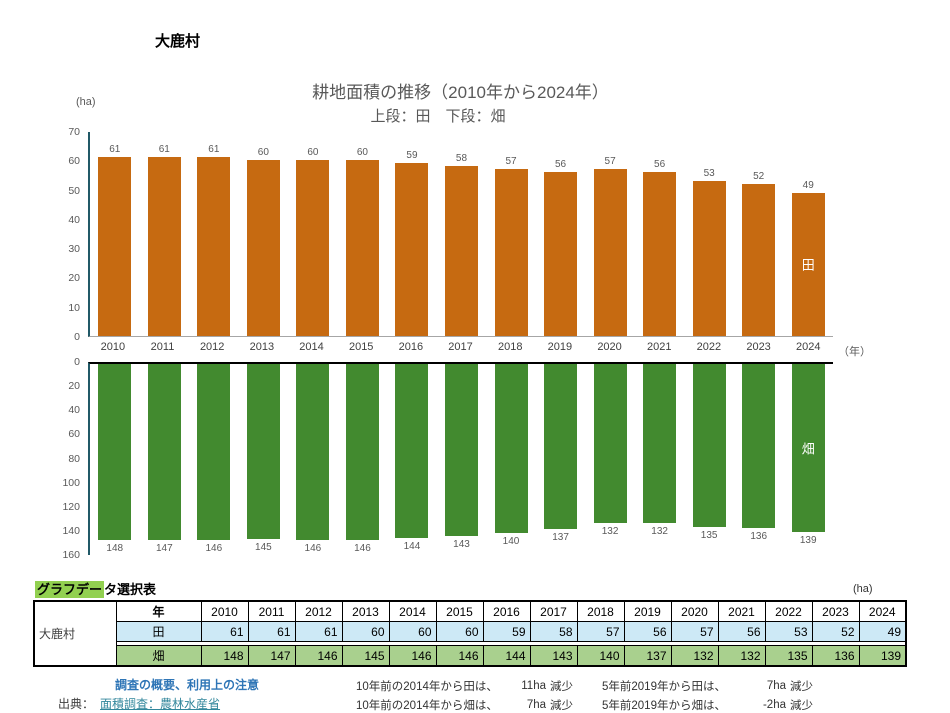 The width and height of the screenshot is (950, 713). I want to click on table-spacer-row, so click(470, 643).